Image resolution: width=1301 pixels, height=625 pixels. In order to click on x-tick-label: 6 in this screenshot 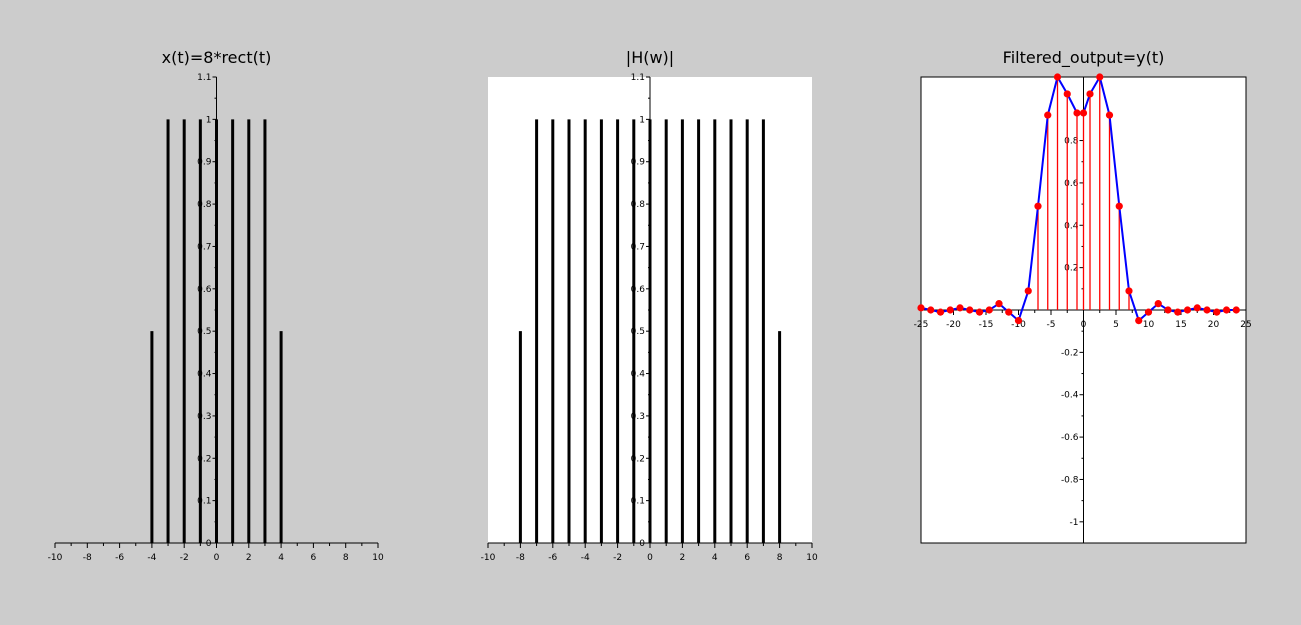, I will do `click(314, 558)`.